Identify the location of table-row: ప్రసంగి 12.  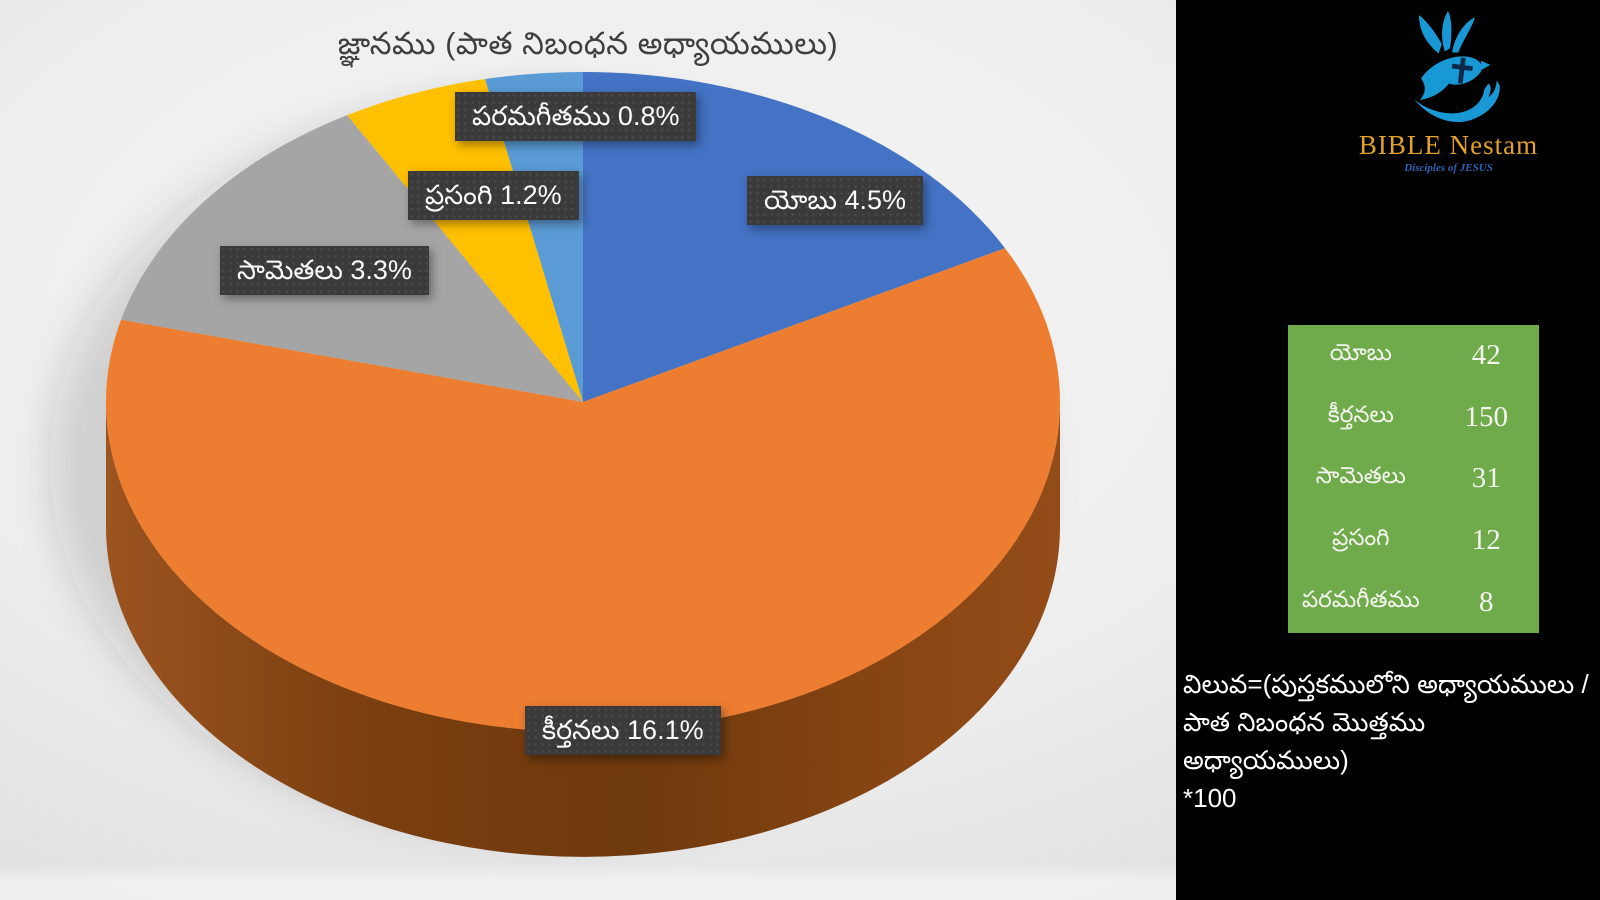
(1413, 541).